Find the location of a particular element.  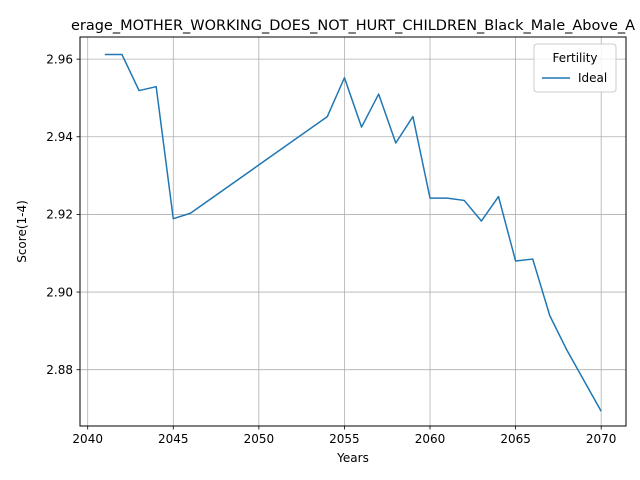

y-tick-label: 2.94 is located at coordinates (59, 137).